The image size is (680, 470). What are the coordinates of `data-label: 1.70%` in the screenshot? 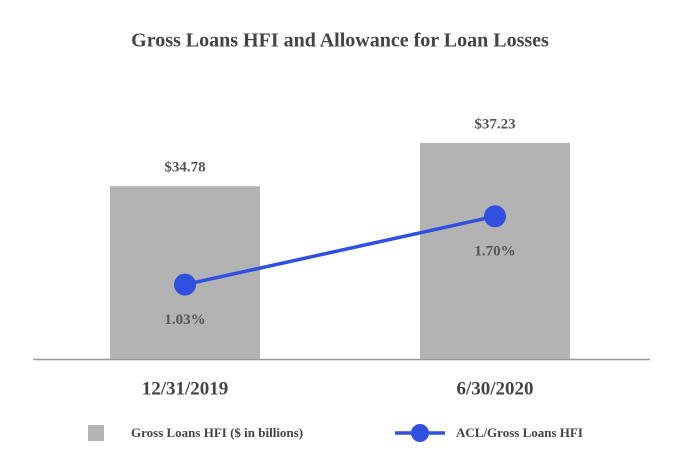 It's located at (494, 252).